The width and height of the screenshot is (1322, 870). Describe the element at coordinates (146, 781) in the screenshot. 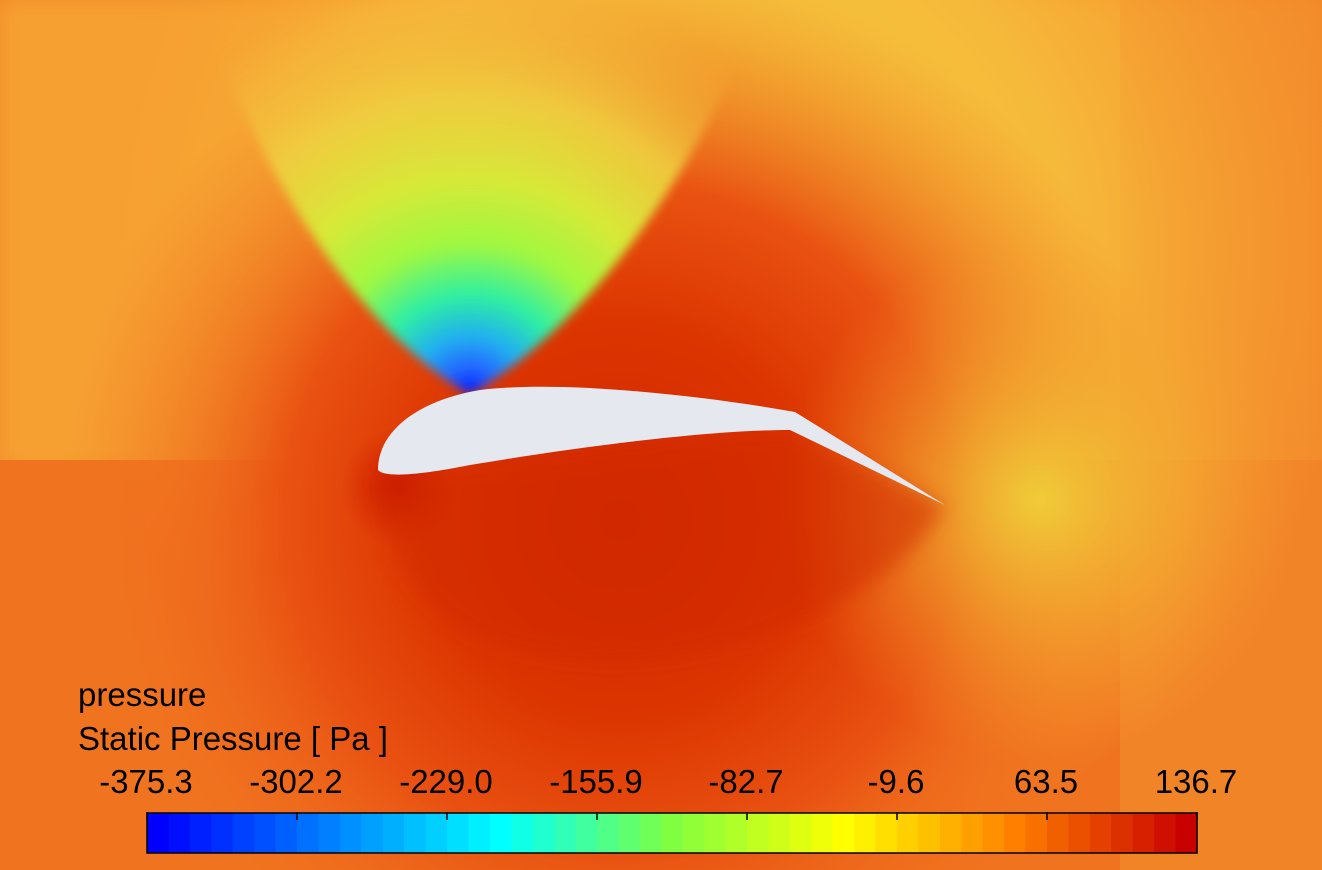

I see `colorbar-tick-label: -375.3` at that location.